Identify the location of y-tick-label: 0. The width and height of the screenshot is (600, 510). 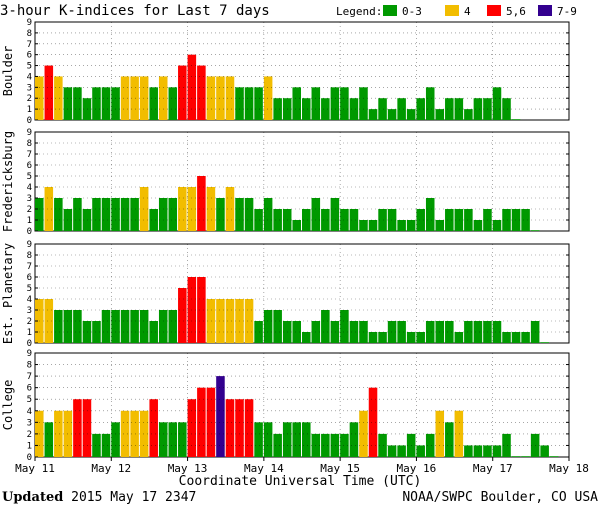
(29, 232).